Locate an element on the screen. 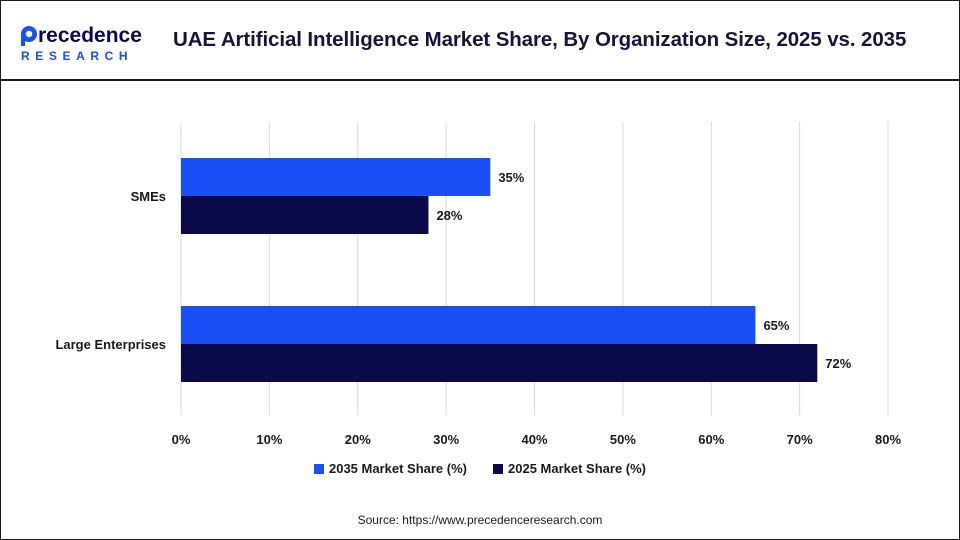 The width and height of the screenshot is (960, 540). legend-swatch-2025 is located at coordinates (498, 468).